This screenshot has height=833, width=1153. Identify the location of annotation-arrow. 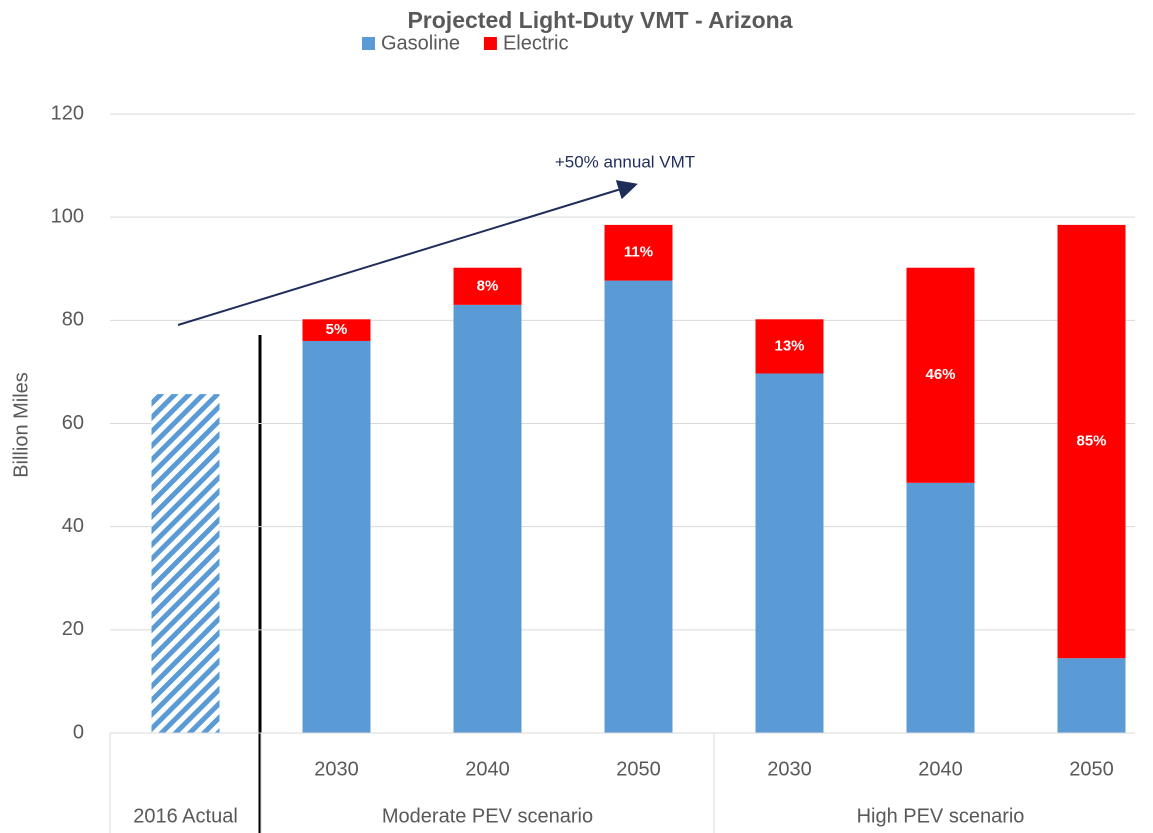
(407, 253).